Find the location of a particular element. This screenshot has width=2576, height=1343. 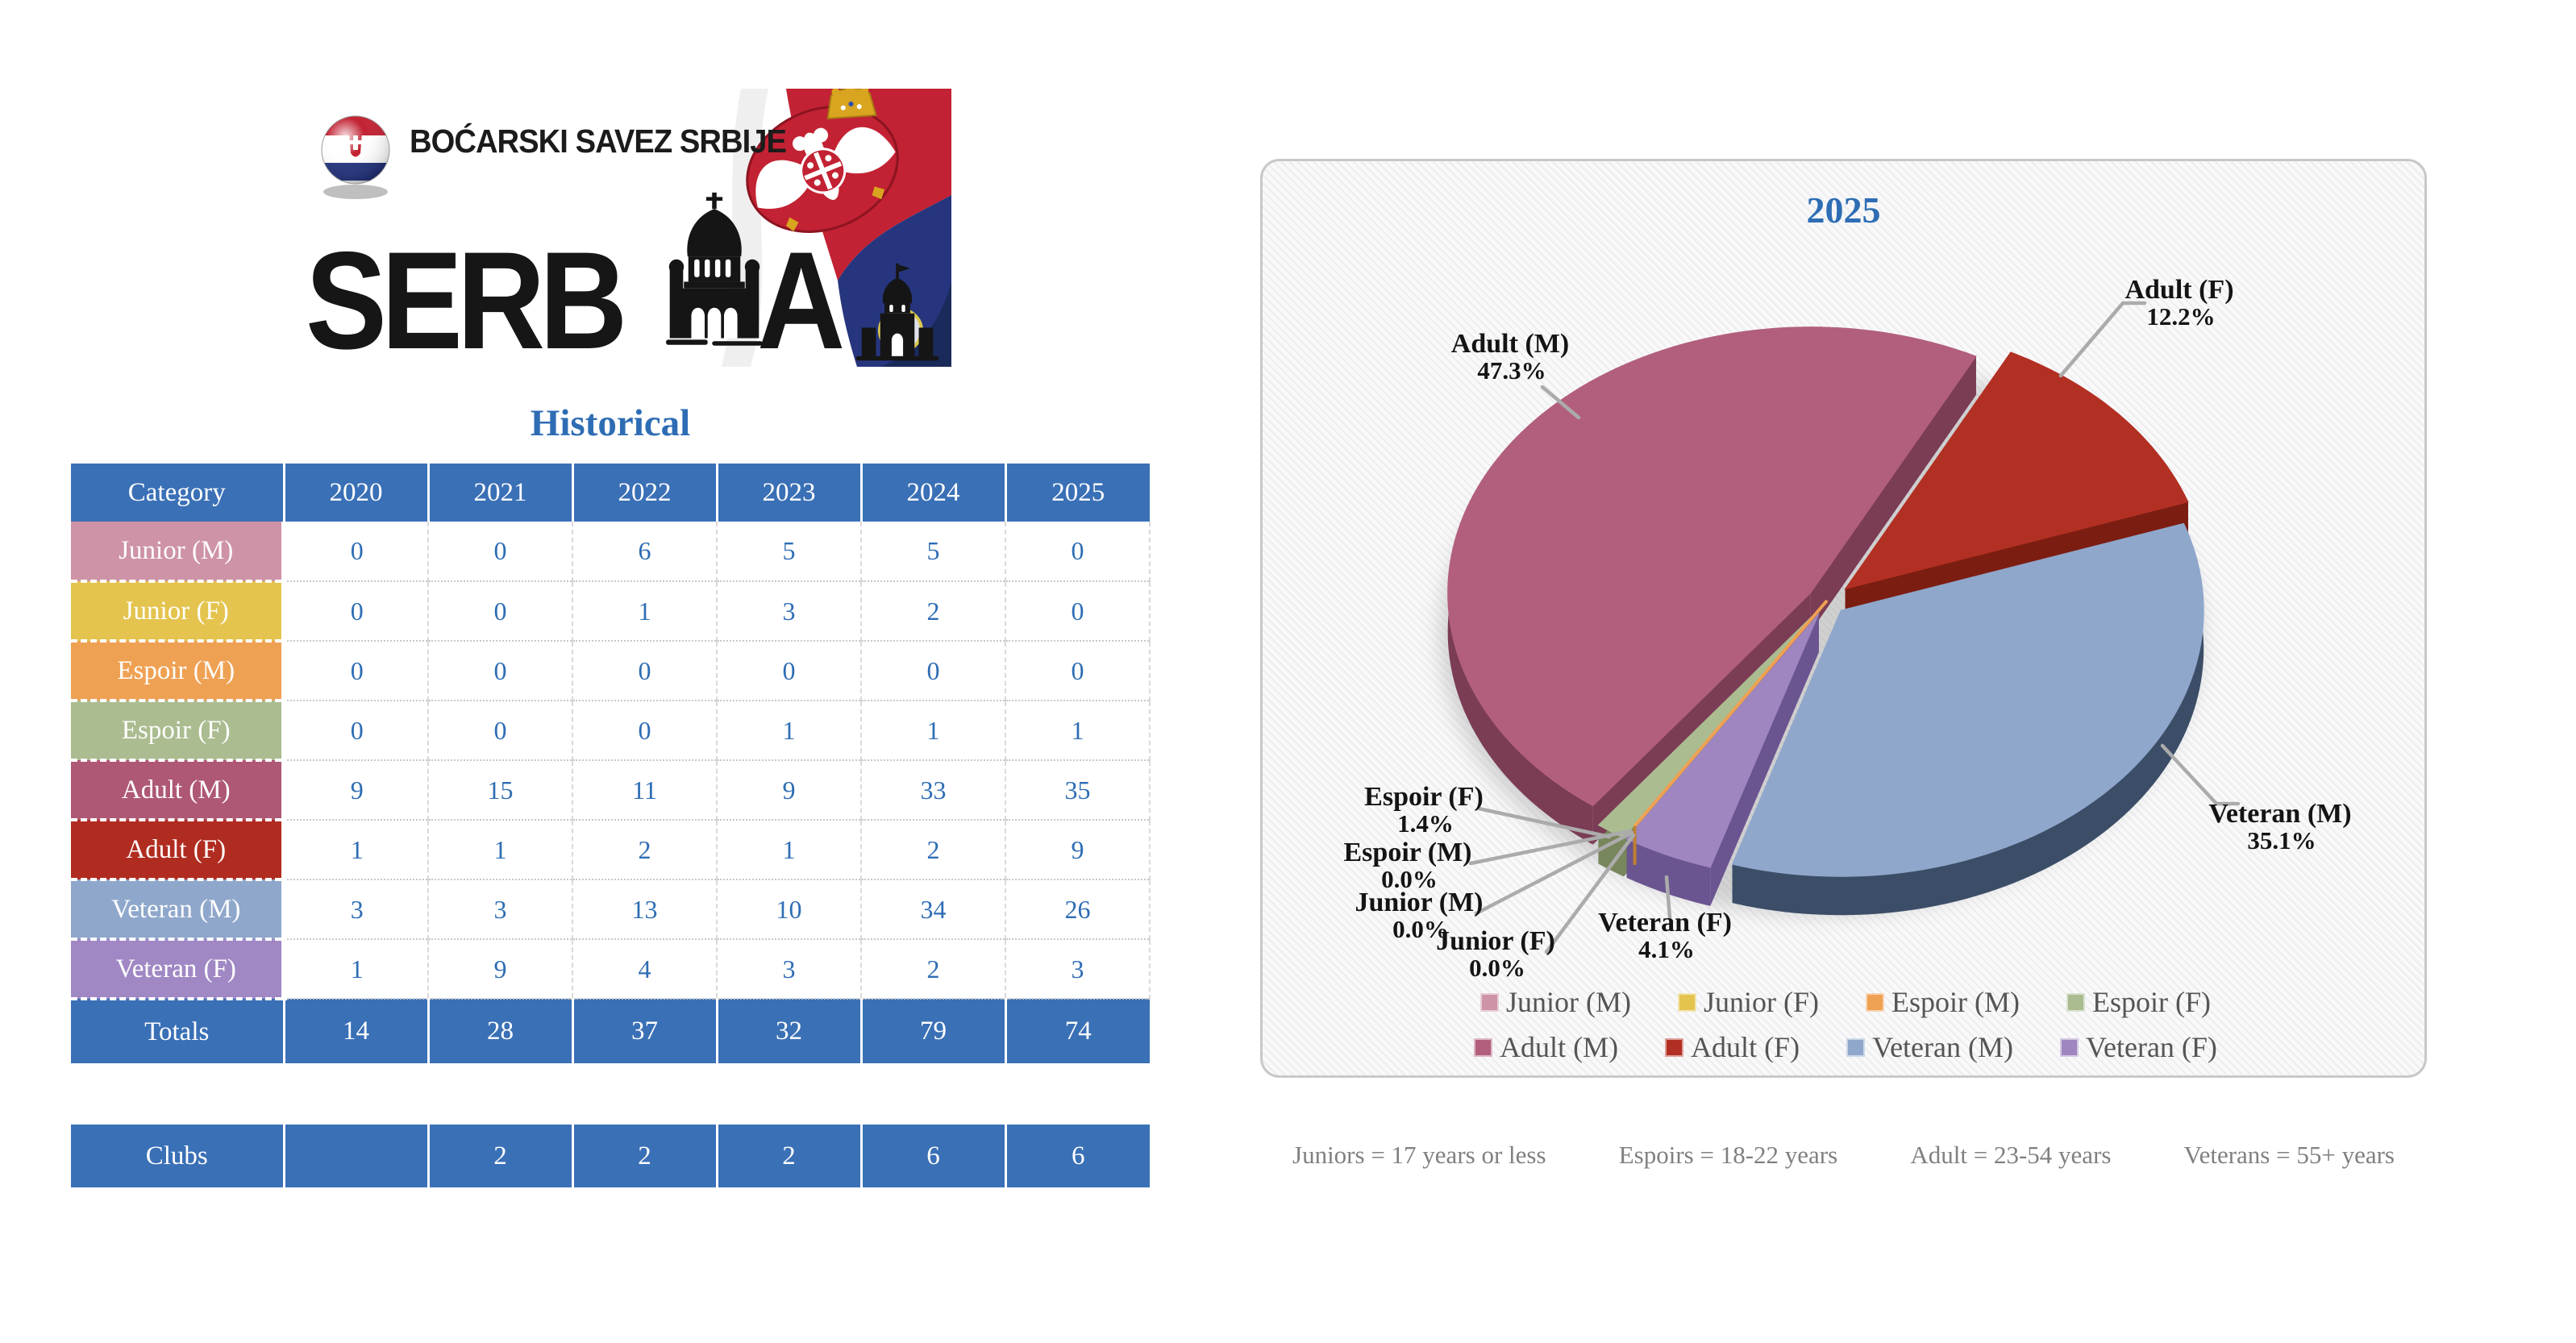

value-cell: 6 is located at coordinates (645, 552).